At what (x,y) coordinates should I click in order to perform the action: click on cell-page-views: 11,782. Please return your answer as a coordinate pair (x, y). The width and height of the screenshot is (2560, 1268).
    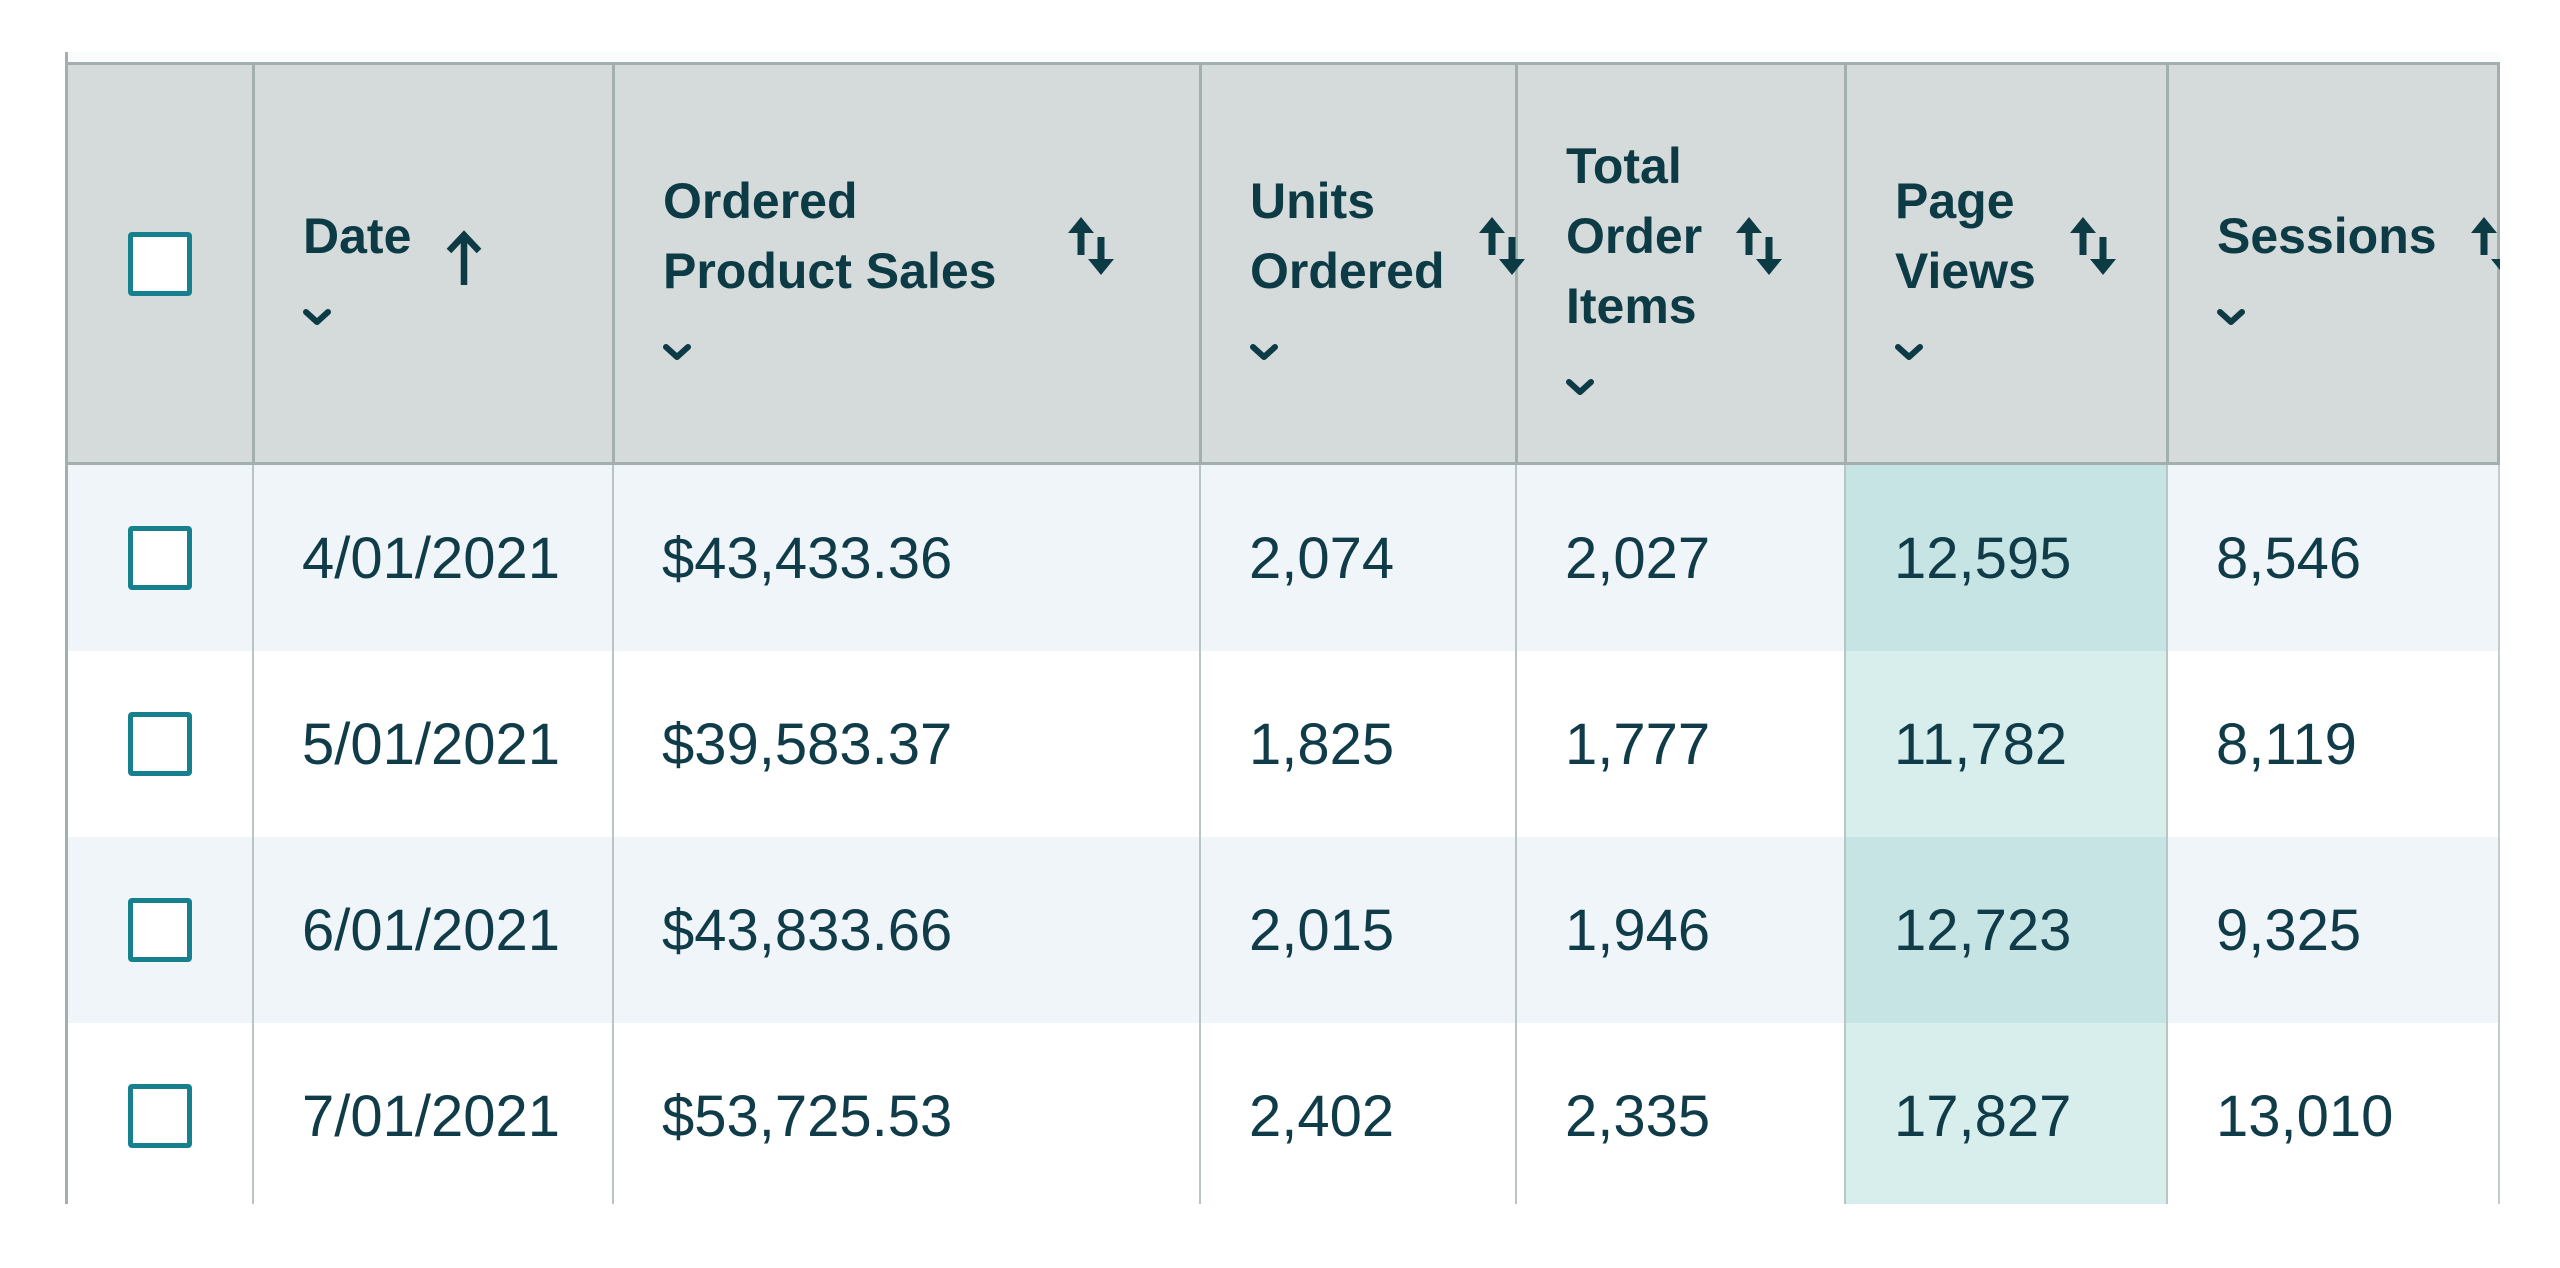
    Looking at the image, I should click on (2005, 744).